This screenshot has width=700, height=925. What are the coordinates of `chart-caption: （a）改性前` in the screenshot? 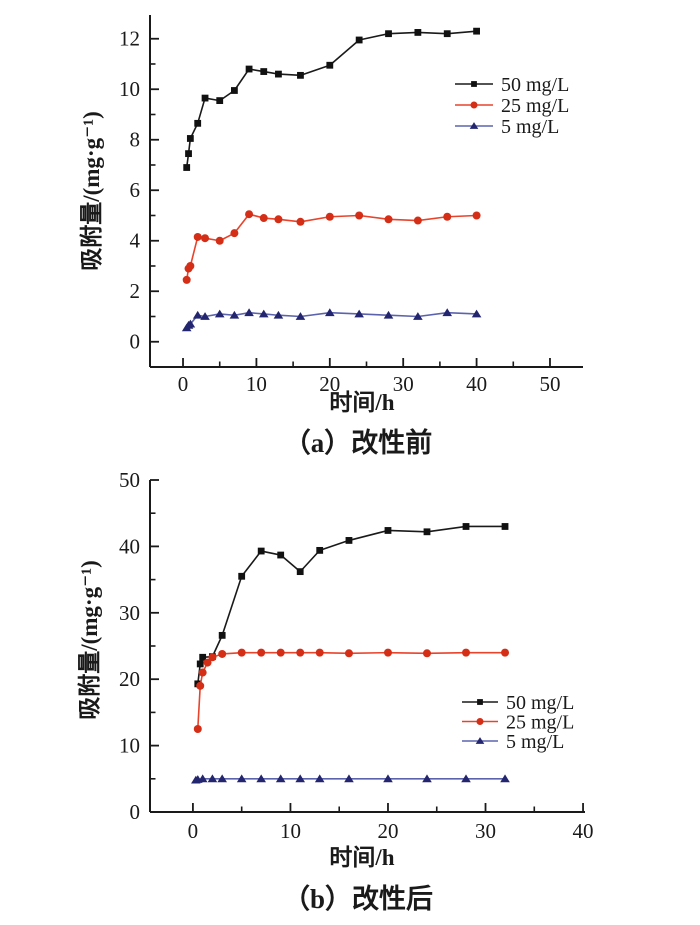 It's located at (358, 442).